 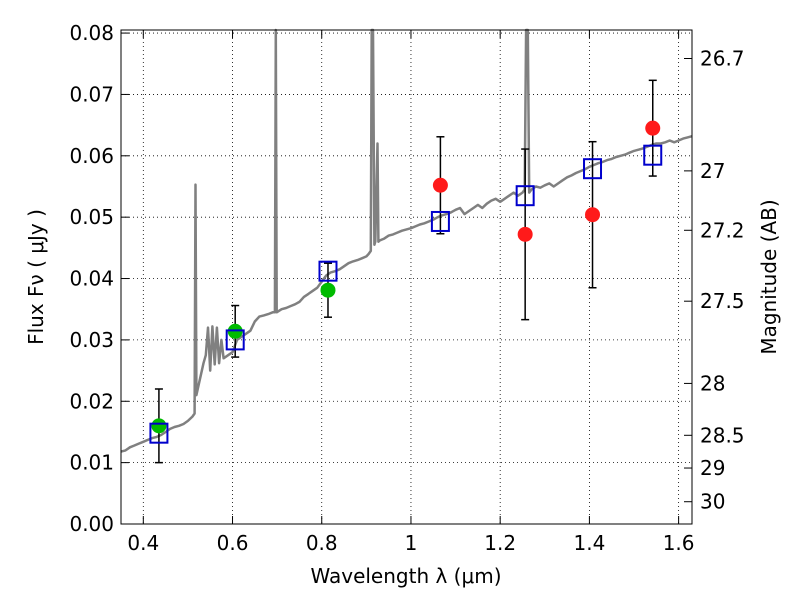 I want to click on y-tick-label: 0.06, so click(x=91, y=156).